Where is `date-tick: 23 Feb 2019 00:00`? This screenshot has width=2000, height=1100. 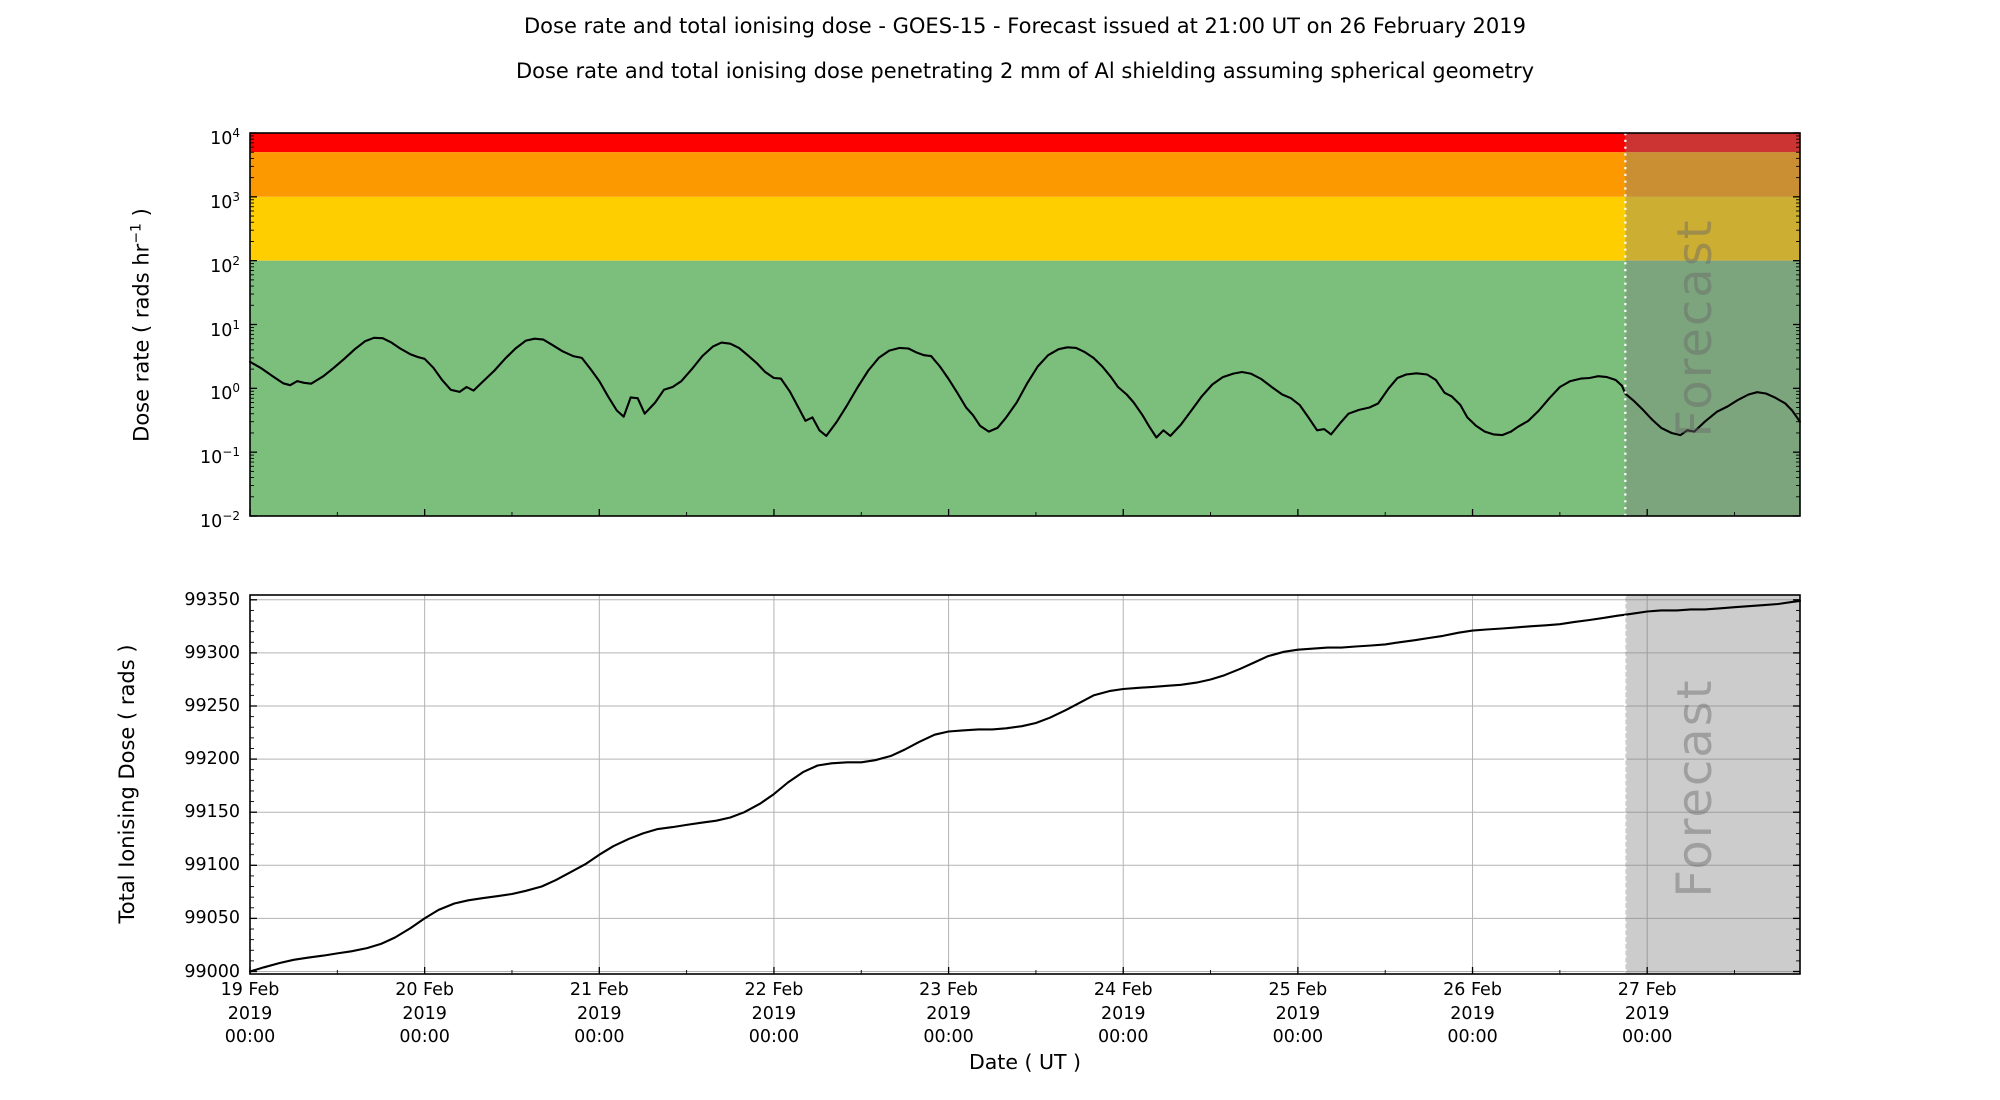 date-tick: 23 Feb 2019 00:00 is located at coordinates (949, 1014).